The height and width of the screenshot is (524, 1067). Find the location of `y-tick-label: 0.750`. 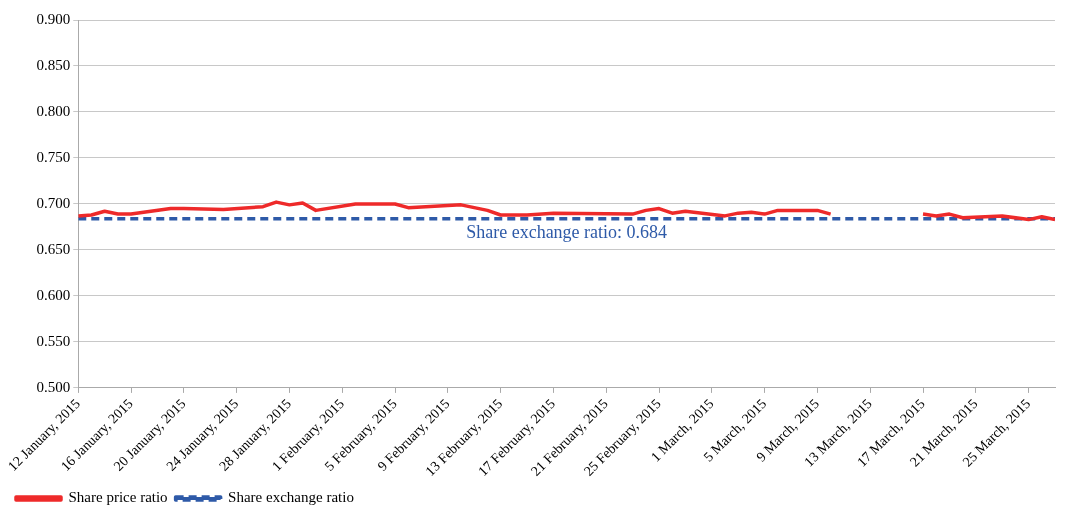

y-tick-label: 0.750 is located at coordinates (53, 156).